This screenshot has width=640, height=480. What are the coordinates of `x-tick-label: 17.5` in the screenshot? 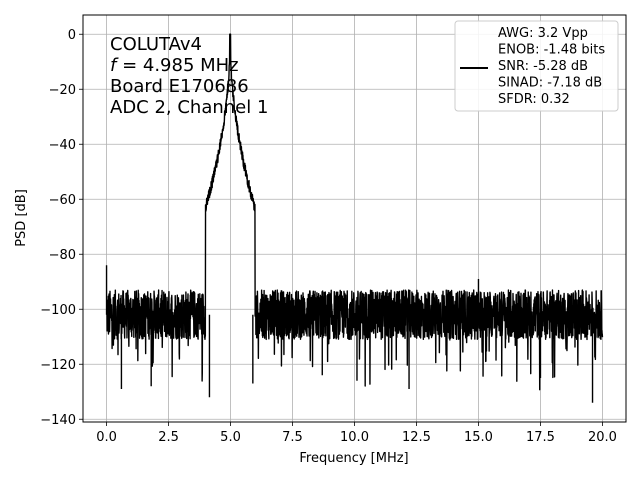 It's located at (540, 437).